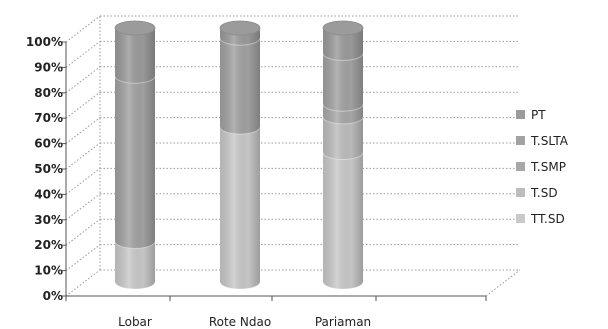  I want to click on y-tick-label: 70%, so click(48, 118).